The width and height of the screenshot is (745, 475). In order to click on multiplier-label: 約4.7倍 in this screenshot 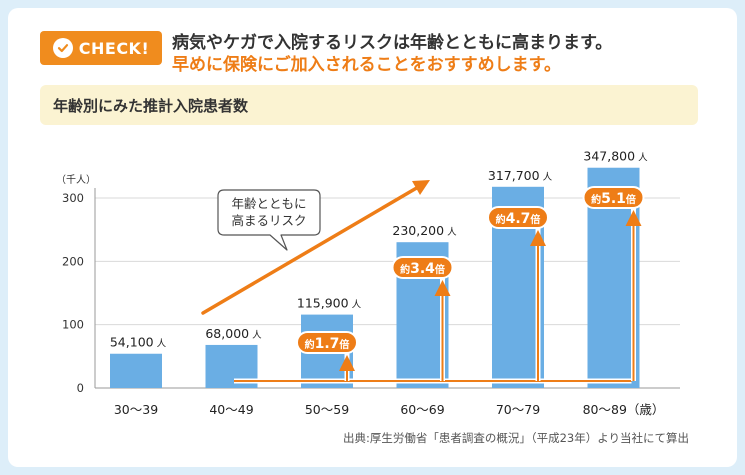, I will do `click(518, 219)`.